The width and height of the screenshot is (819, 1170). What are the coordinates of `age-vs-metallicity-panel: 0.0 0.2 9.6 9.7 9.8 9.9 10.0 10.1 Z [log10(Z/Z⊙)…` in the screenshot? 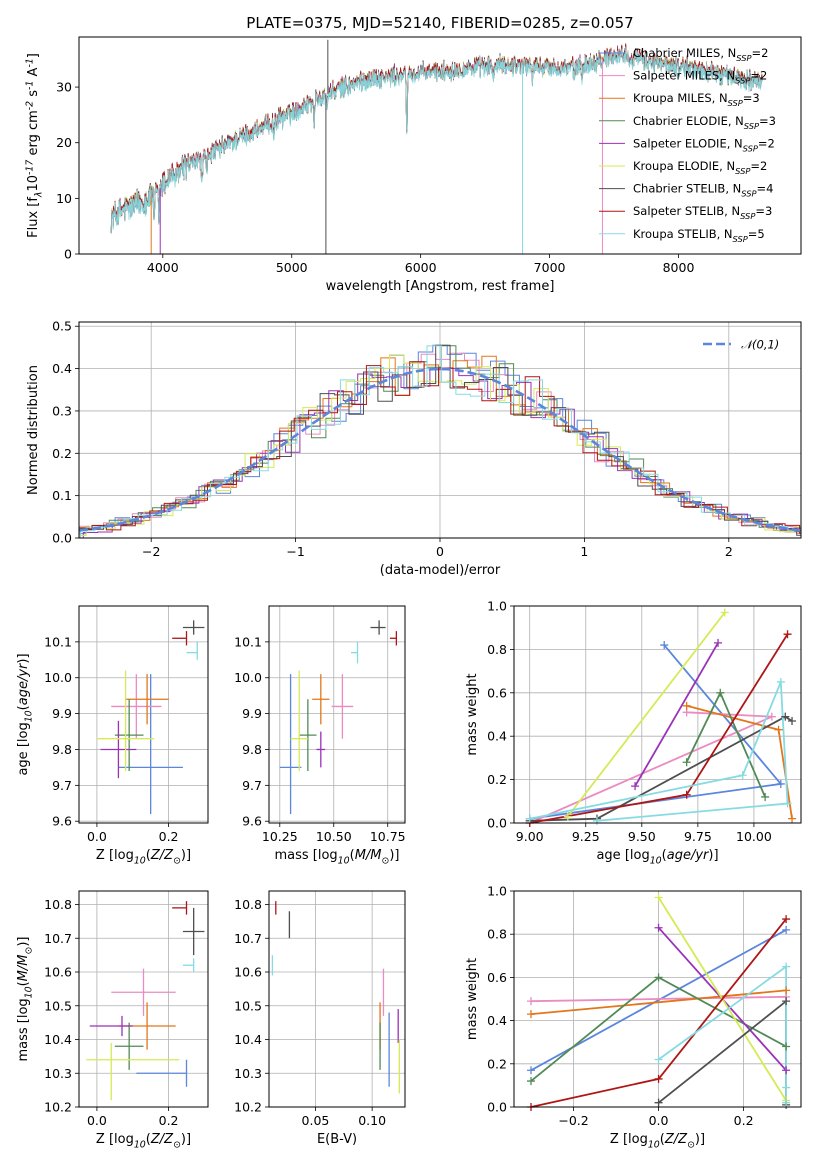 It's located at (112, 736).